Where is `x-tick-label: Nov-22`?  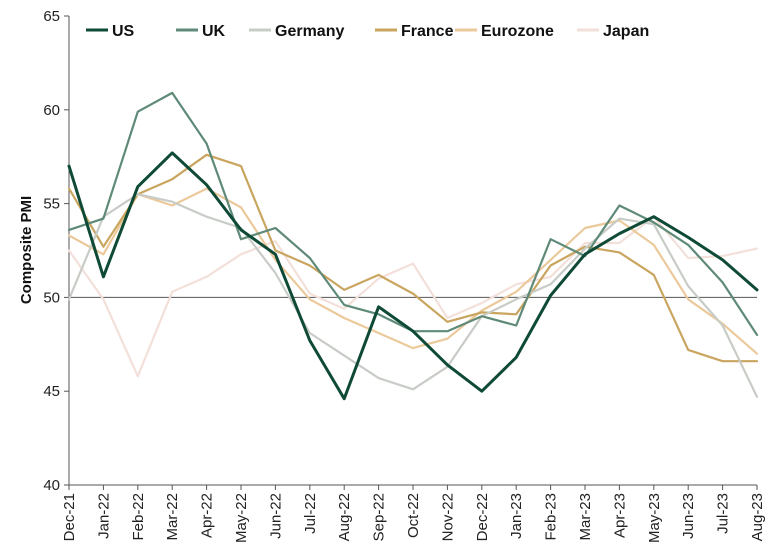
x-tick-label: Nov-22 is located at coordinates (447, 517).